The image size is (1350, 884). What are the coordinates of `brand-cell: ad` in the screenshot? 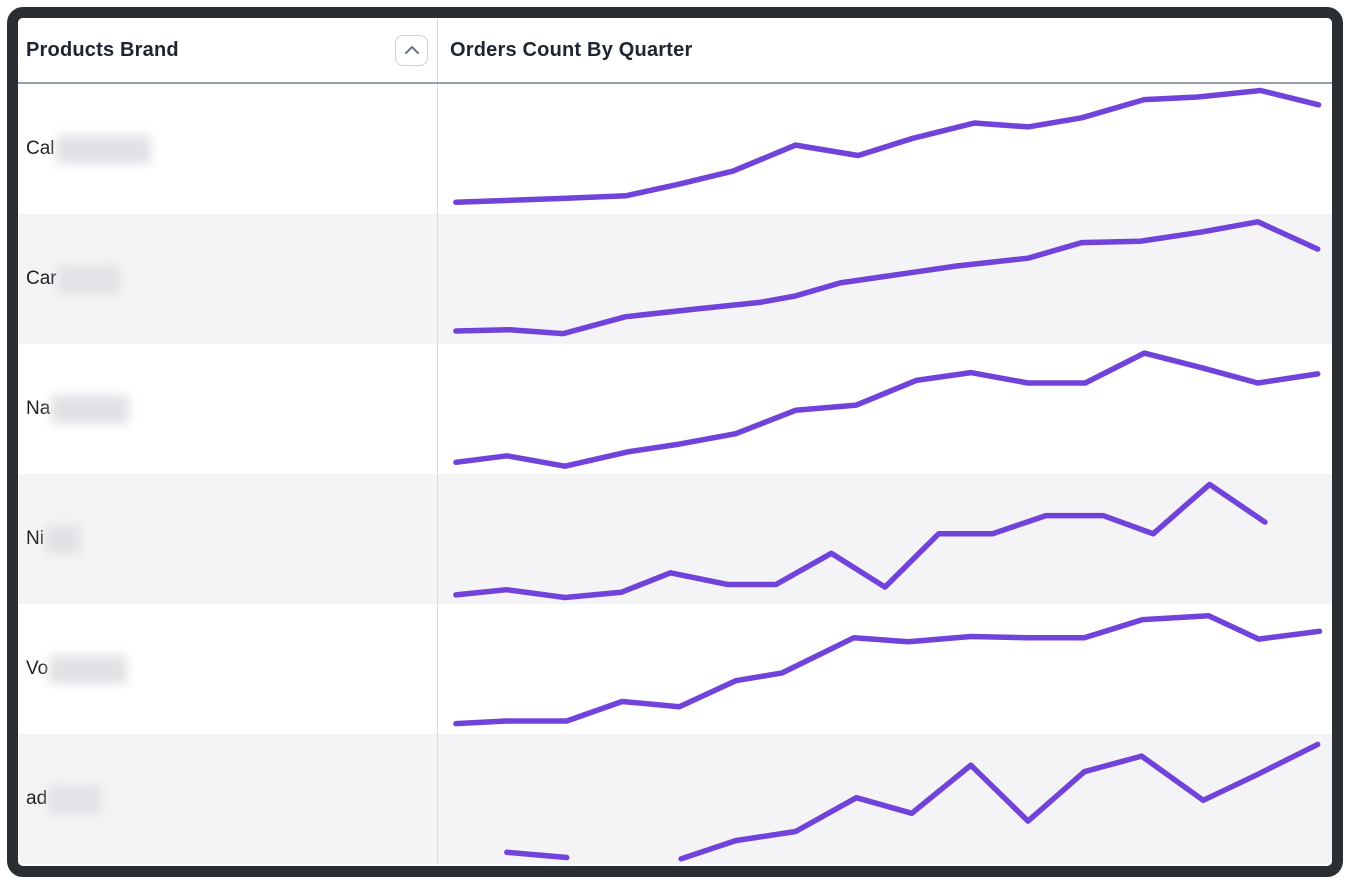 It's located at (228, 799).